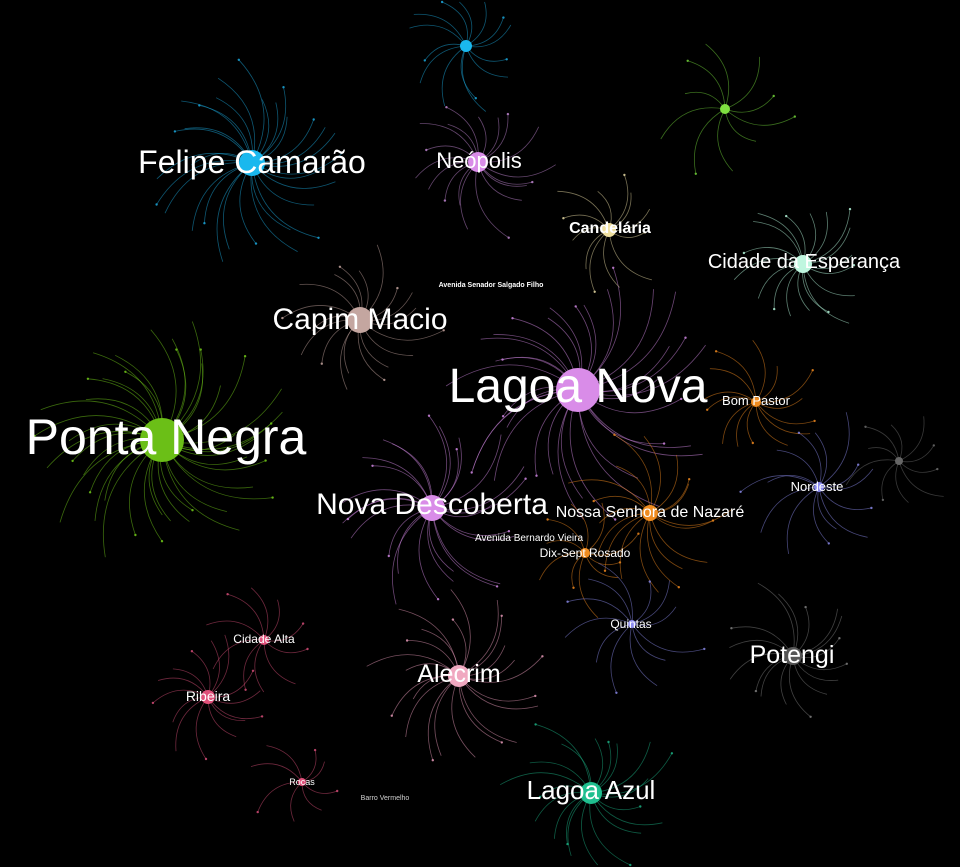 Image resolution: width=960 pixels, height=867 pixels. What do you see at coordinates (432, 508) in the screenshot?
I see `hub-node-nova-descoberta` at bounding box center [432, 508].